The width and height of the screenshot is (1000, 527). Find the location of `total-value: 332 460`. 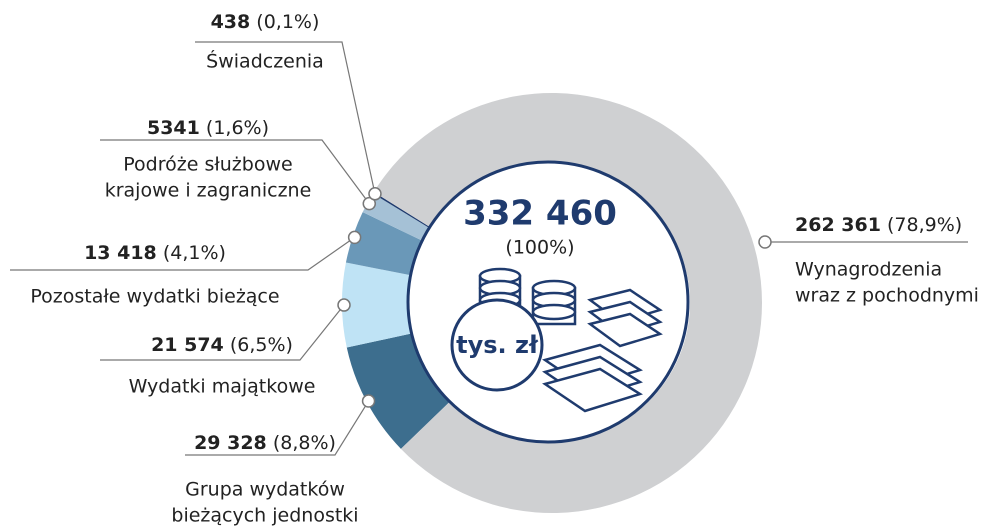

total-value: 332 460 is located at coordinates (540, 214).